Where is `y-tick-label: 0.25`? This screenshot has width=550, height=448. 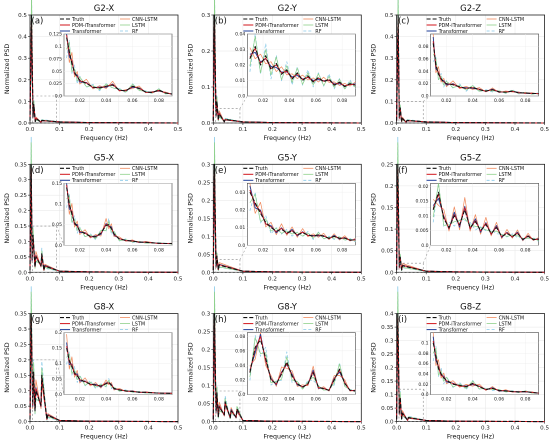
y-tick-label: 0.25 is located at coordinates (204, 333).